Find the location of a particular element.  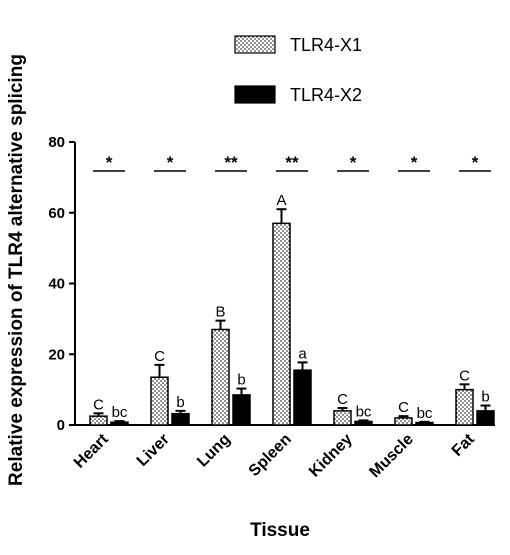

bar-tlr4-x1-muscle is located at coordinates (403, 421).